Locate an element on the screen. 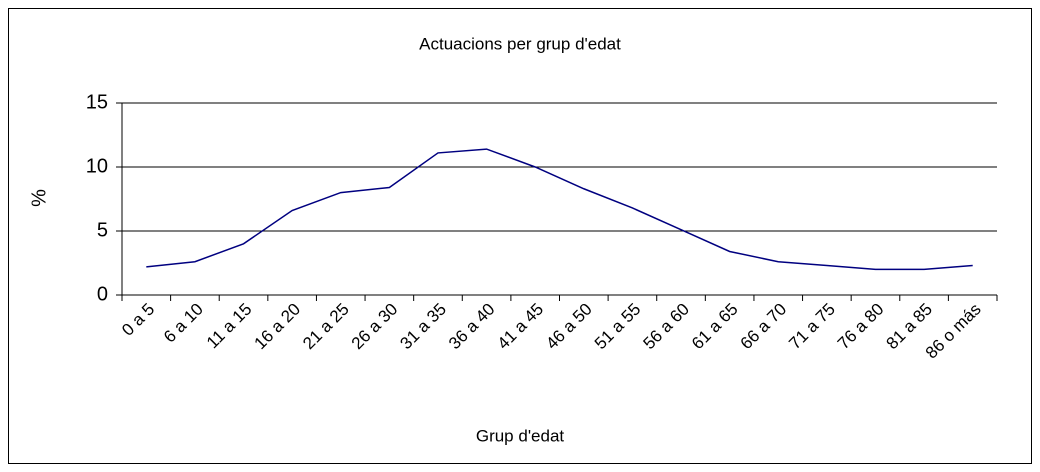  y-tick-label: 5 is located at coordinates (102, 230).